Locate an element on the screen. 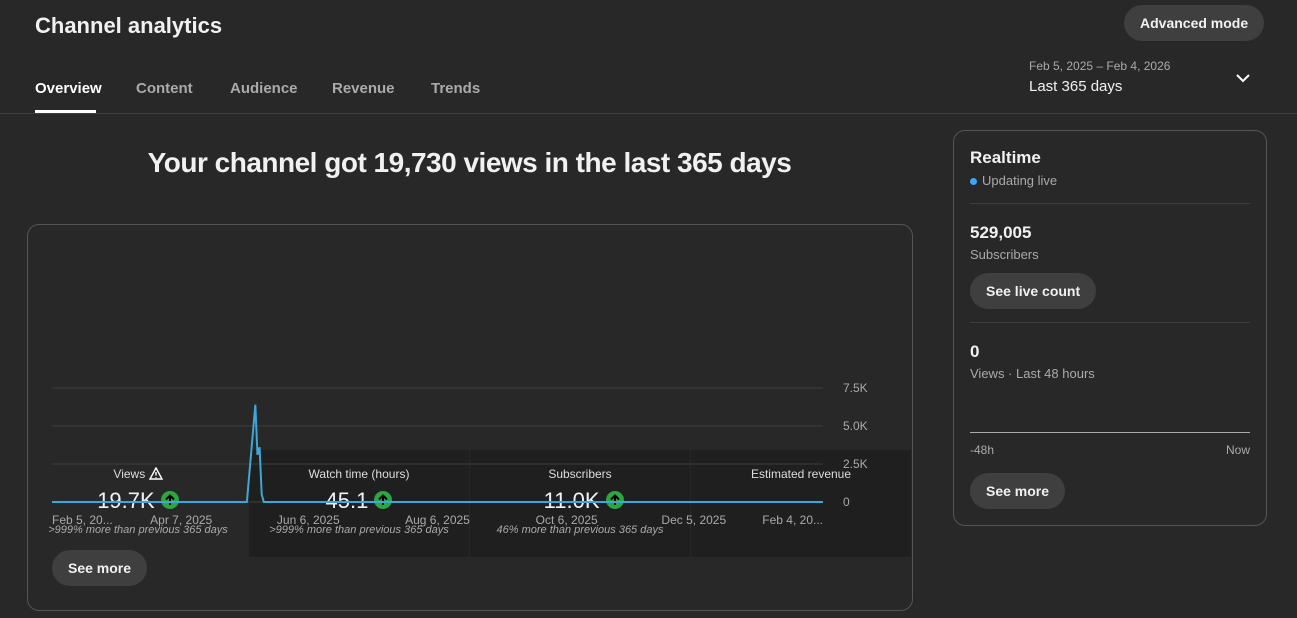 This screenshot has width=1297, height=618. x-tick-label: Jun 6, 2025 is located at coordinates (308, 520).